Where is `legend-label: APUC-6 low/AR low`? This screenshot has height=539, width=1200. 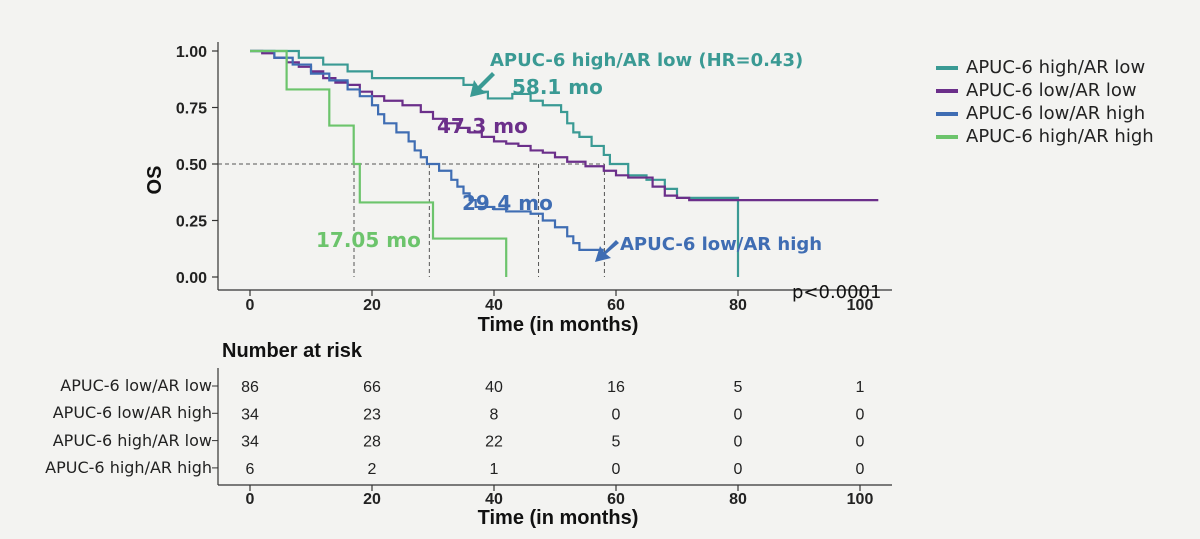
legend-label: APUC-6 low/AR low is located at coordinates (1051, 90).